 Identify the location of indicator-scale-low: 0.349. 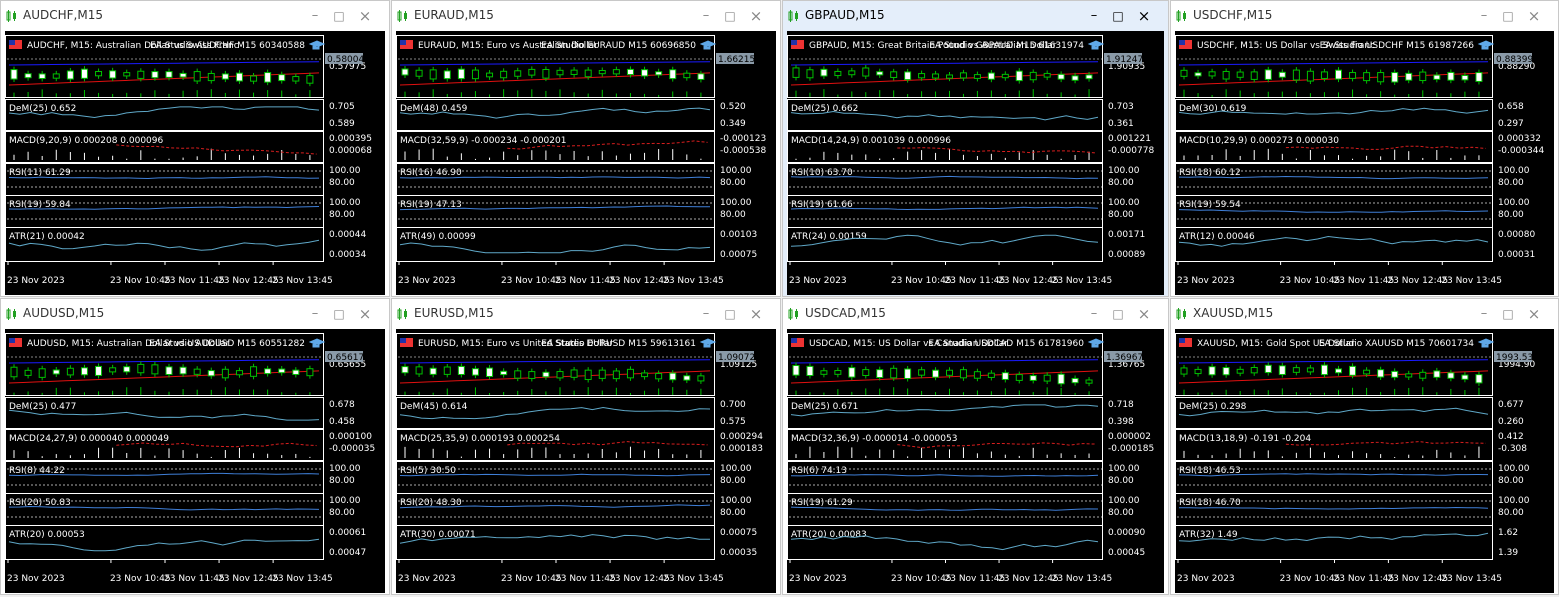
(733, 124).